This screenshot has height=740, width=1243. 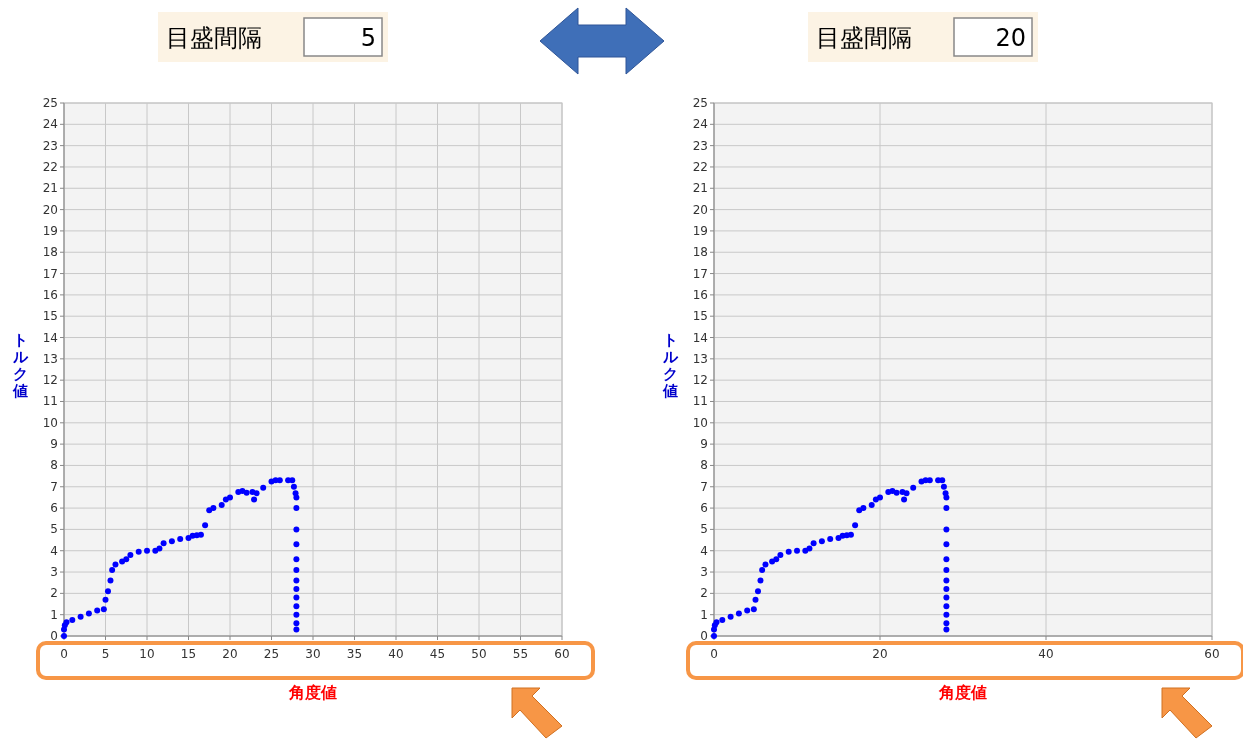 I want to click on text: 5, so click(x=368, y=38).